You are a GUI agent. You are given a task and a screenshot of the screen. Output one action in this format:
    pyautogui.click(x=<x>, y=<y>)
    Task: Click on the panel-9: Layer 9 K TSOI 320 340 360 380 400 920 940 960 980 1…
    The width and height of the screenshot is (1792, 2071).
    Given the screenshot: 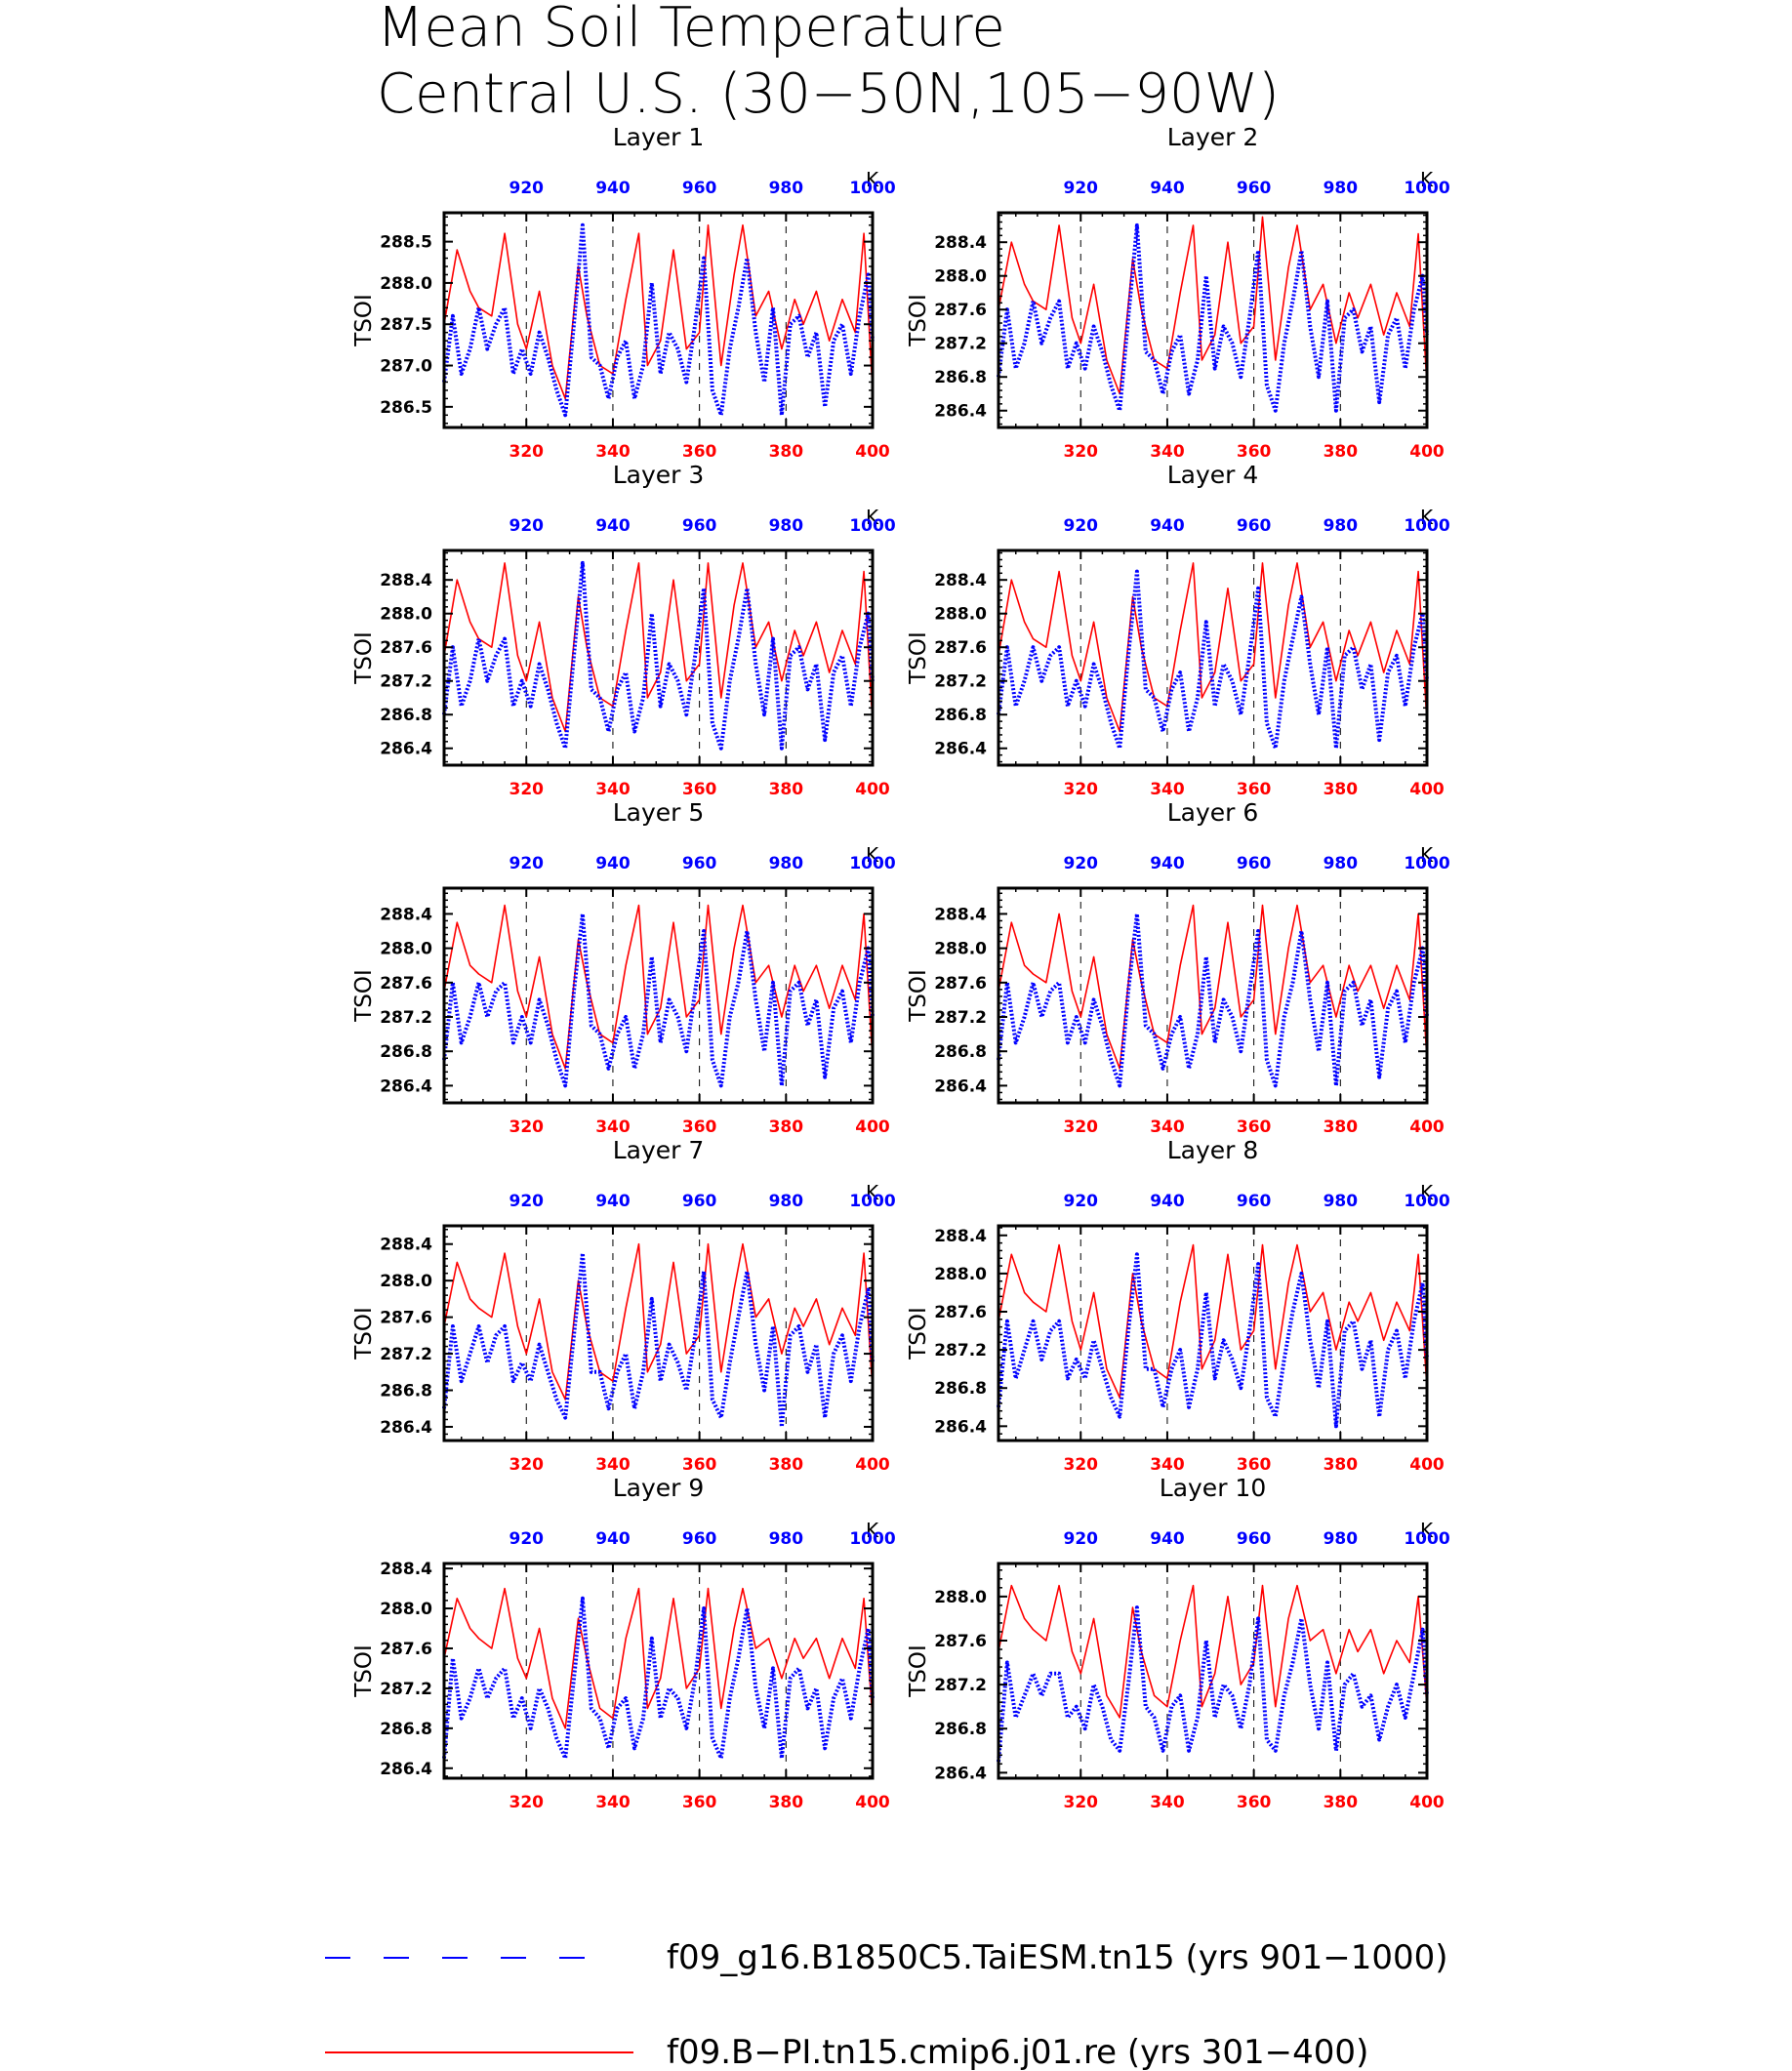 What is the action you would take?
    pyautogui.click(x=623, y=1643)
    